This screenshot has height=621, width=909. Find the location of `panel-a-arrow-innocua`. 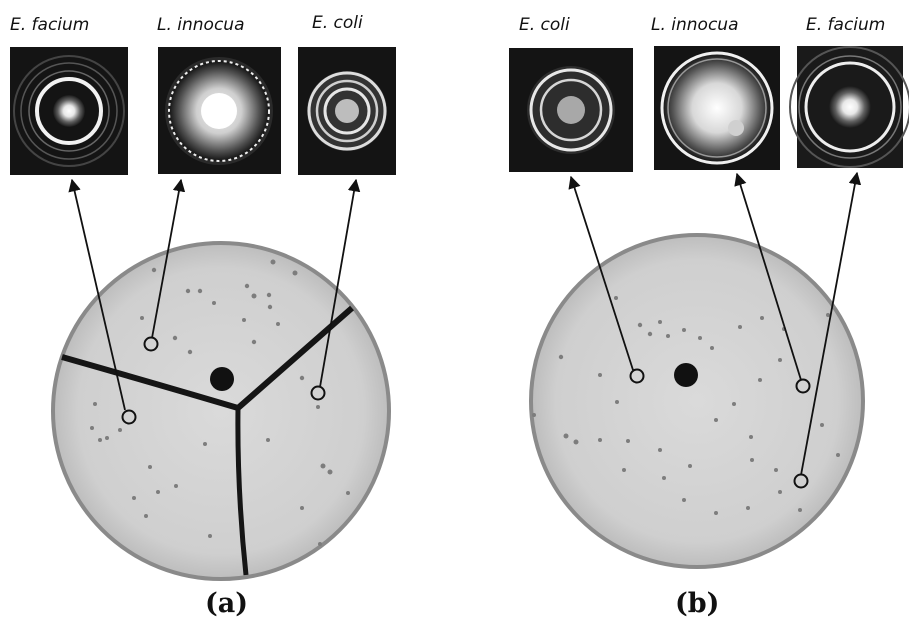

panel-a-arrow-innocua is located at coordinates (168, 258).